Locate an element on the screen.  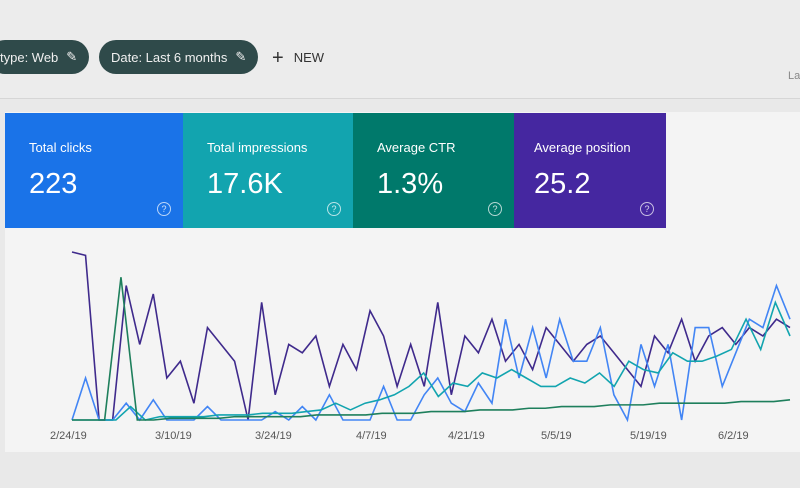
filter-label: type: Web is located at coordinates (29, 57).